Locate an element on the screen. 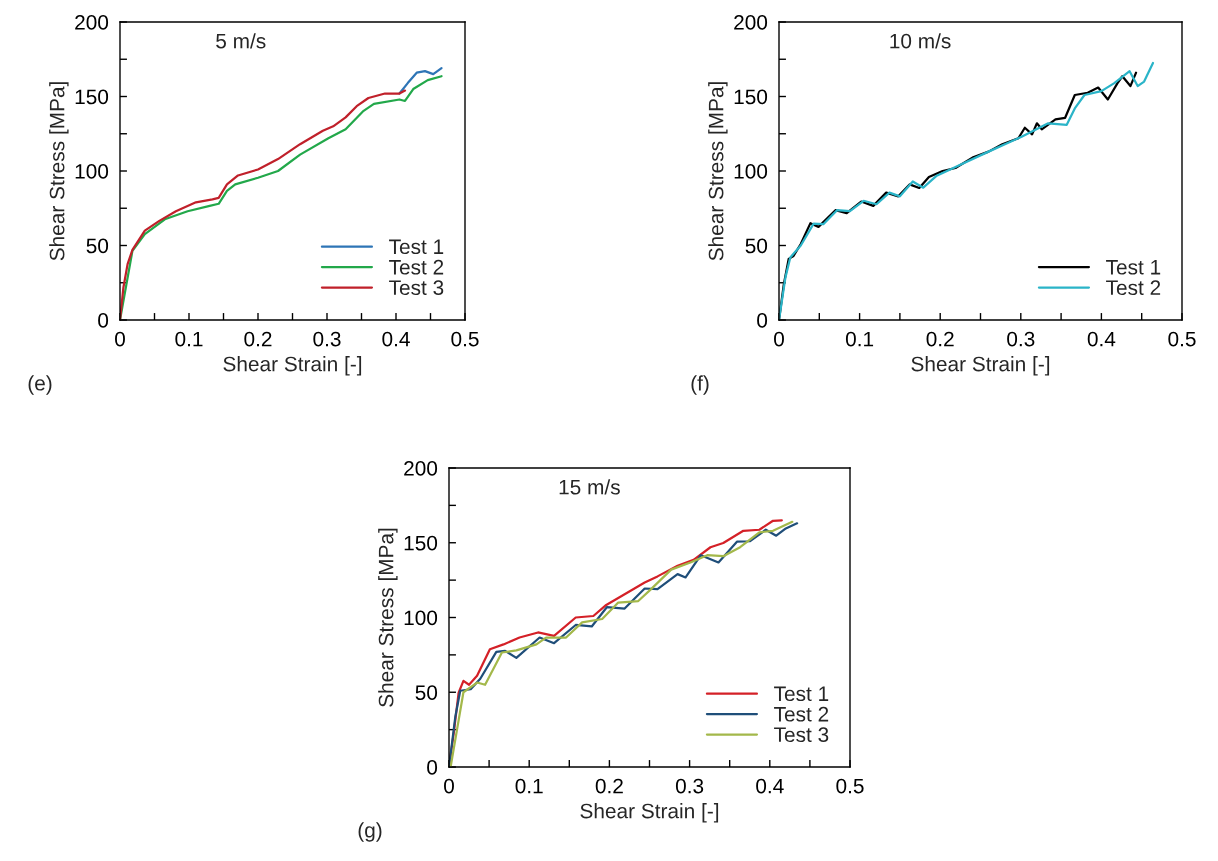 The width and height of the screenshot is (1218, 861). annotation: 5 m/s is located at coordinates (241, 41).